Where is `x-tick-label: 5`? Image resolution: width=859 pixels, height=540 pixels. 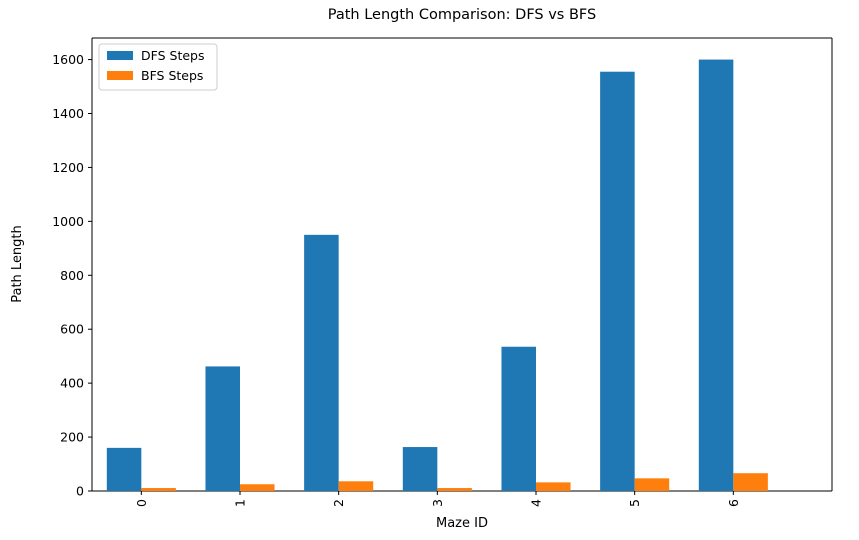 x-tick-label: 5 is located at coordinates (634, 503).